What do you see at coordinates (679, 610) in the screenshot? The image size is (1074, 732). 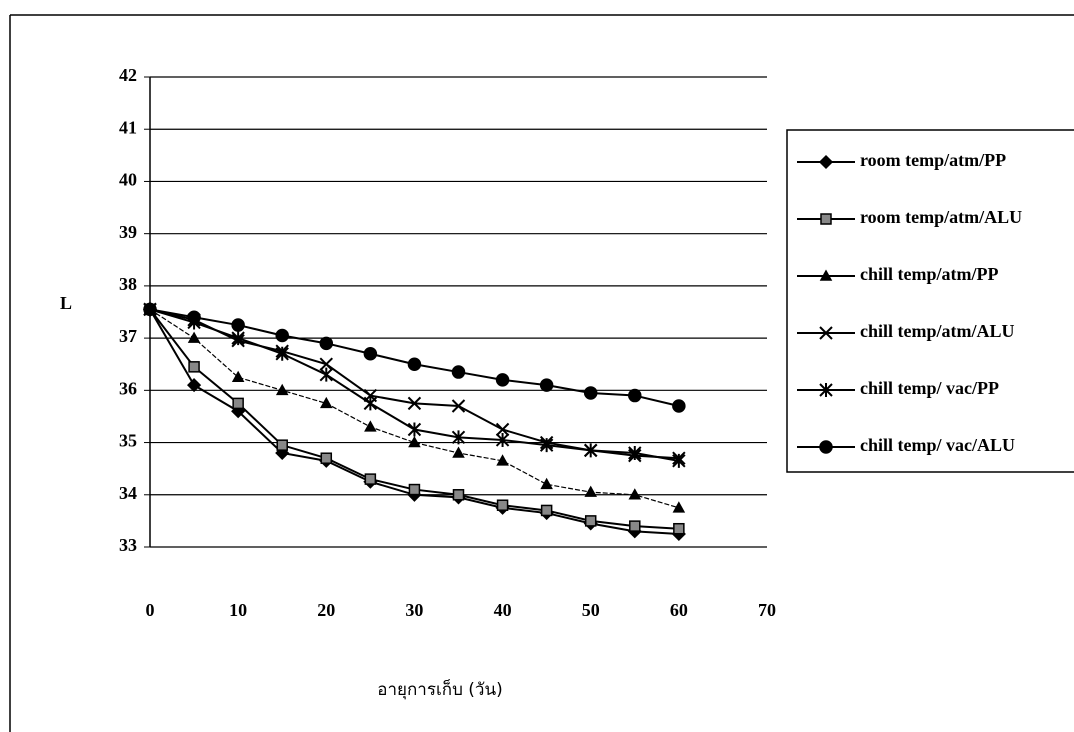 I see `x-tick-label: 60` at bounding box center [679, 610].